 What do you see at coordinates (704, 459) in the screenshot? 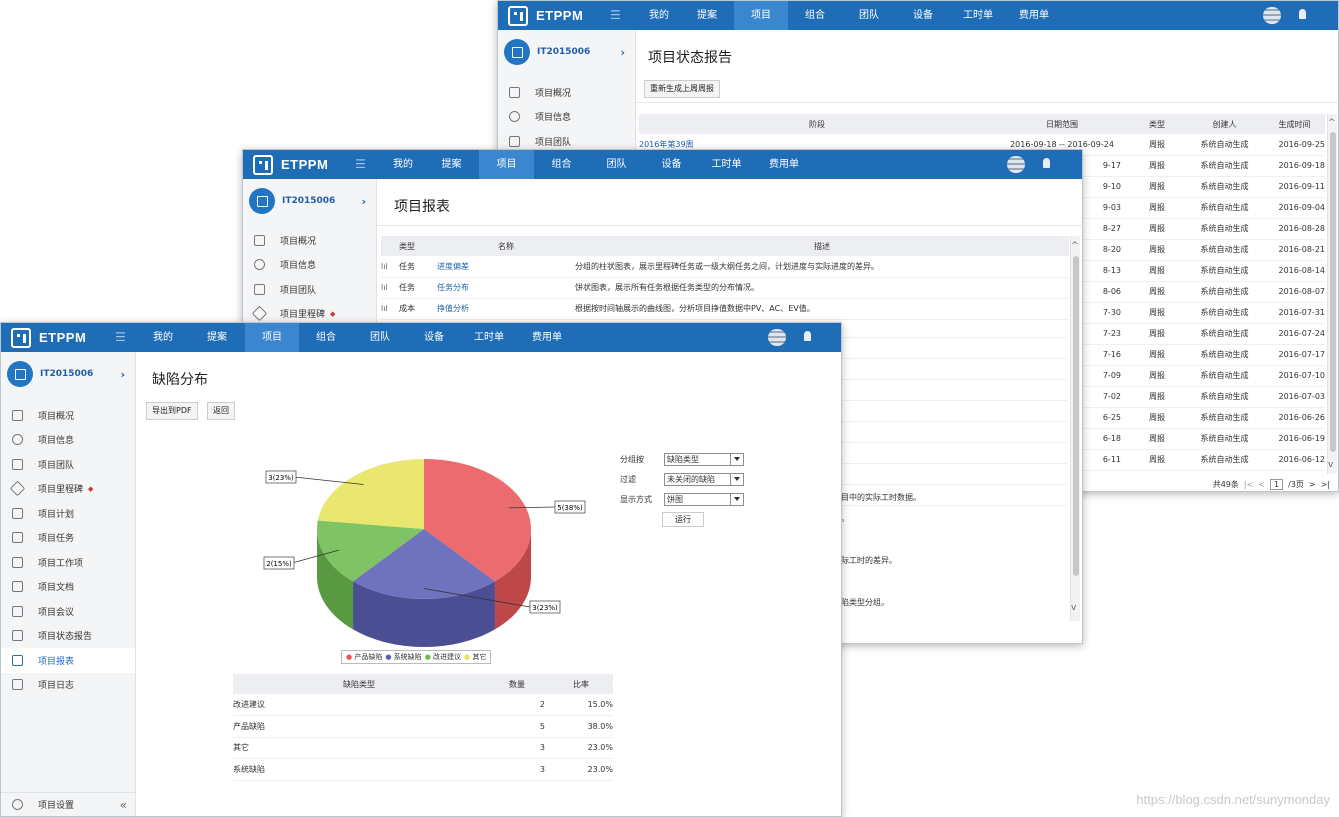
I see `group-by-select: 缺陷类型` at bounding box center [704, 459].